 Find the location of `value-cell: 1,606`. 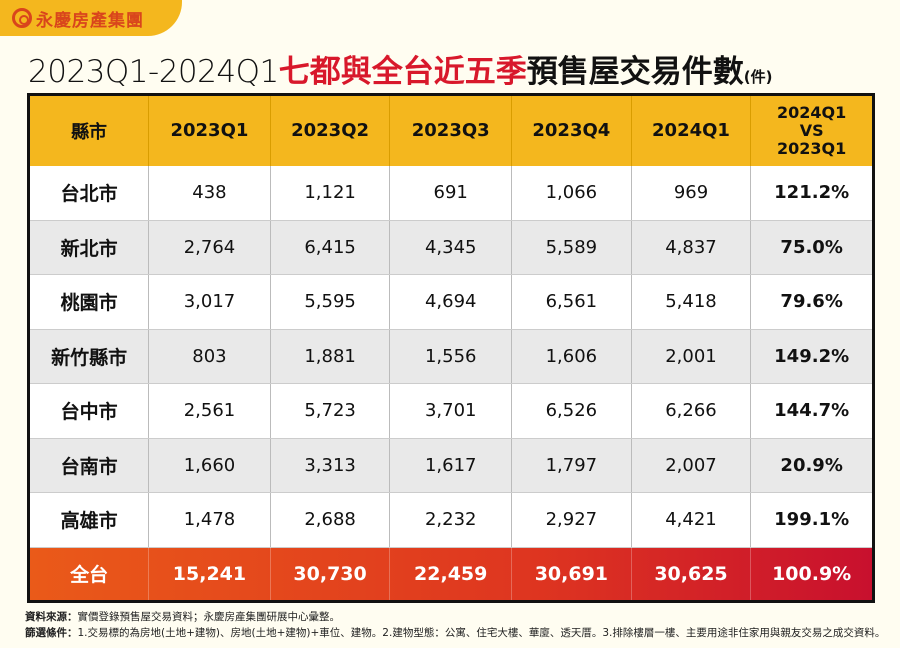

value-cell: 1,606 is located at coordinates (571, 356).